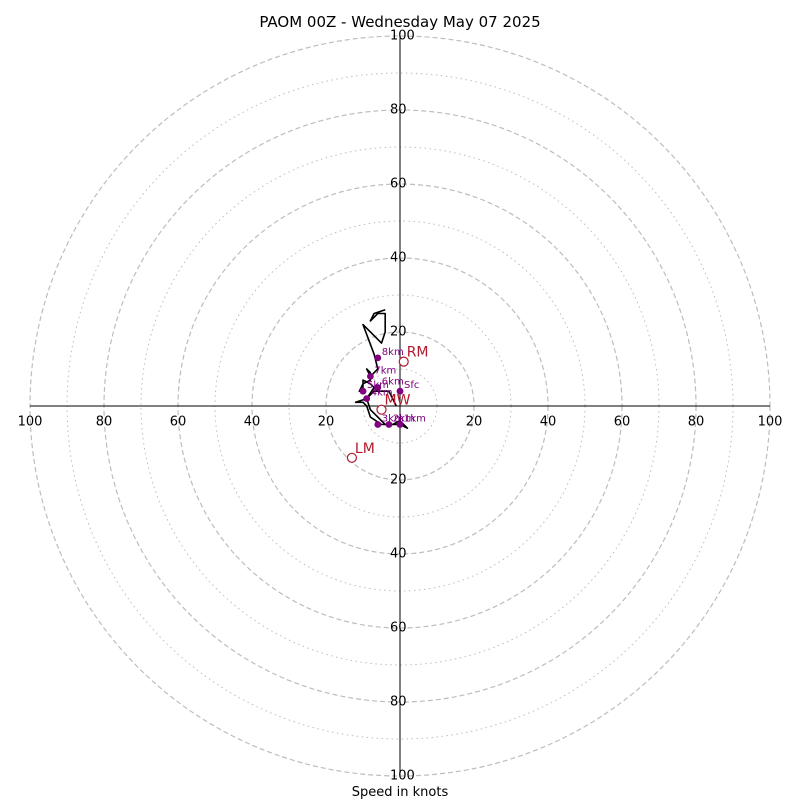 The height and width of the screenshot is (800, 800). What do you see at coordinates (398, 401) in the screenshot?
I see `storm-motion-label: MW` at bounding box center [398, 401].